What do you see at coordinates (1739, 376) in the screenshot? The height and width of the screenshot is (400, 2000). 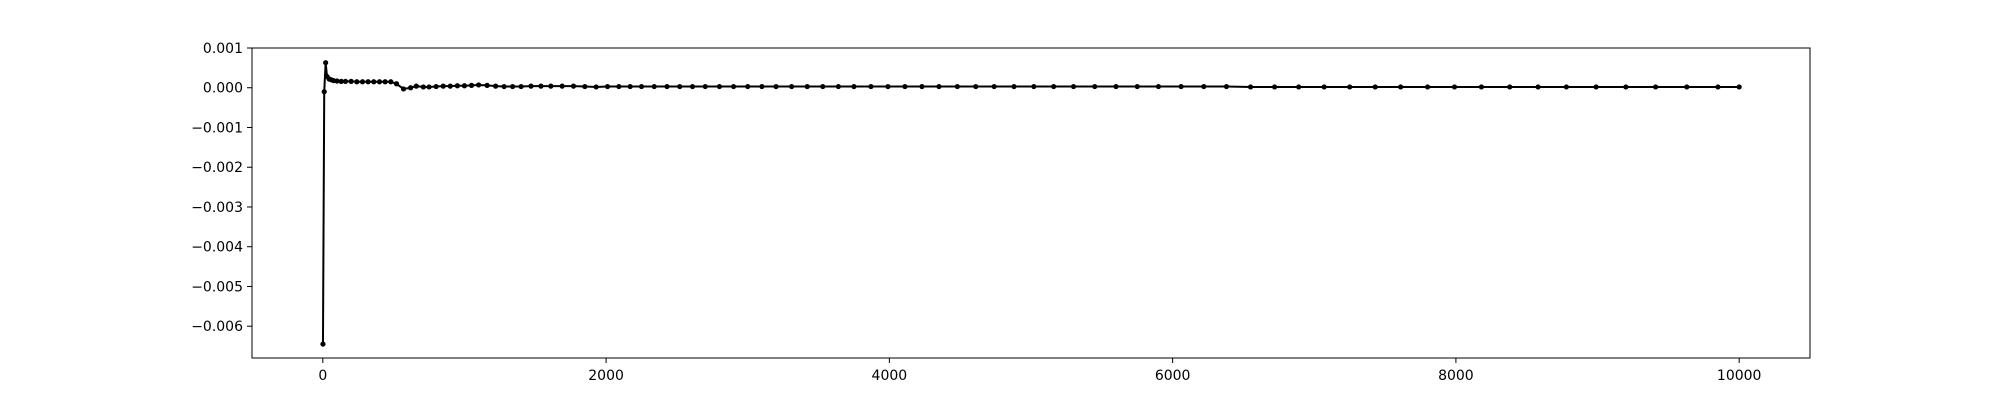 I see `x-tick-label: 10000` at bounding box center [1739, 376].